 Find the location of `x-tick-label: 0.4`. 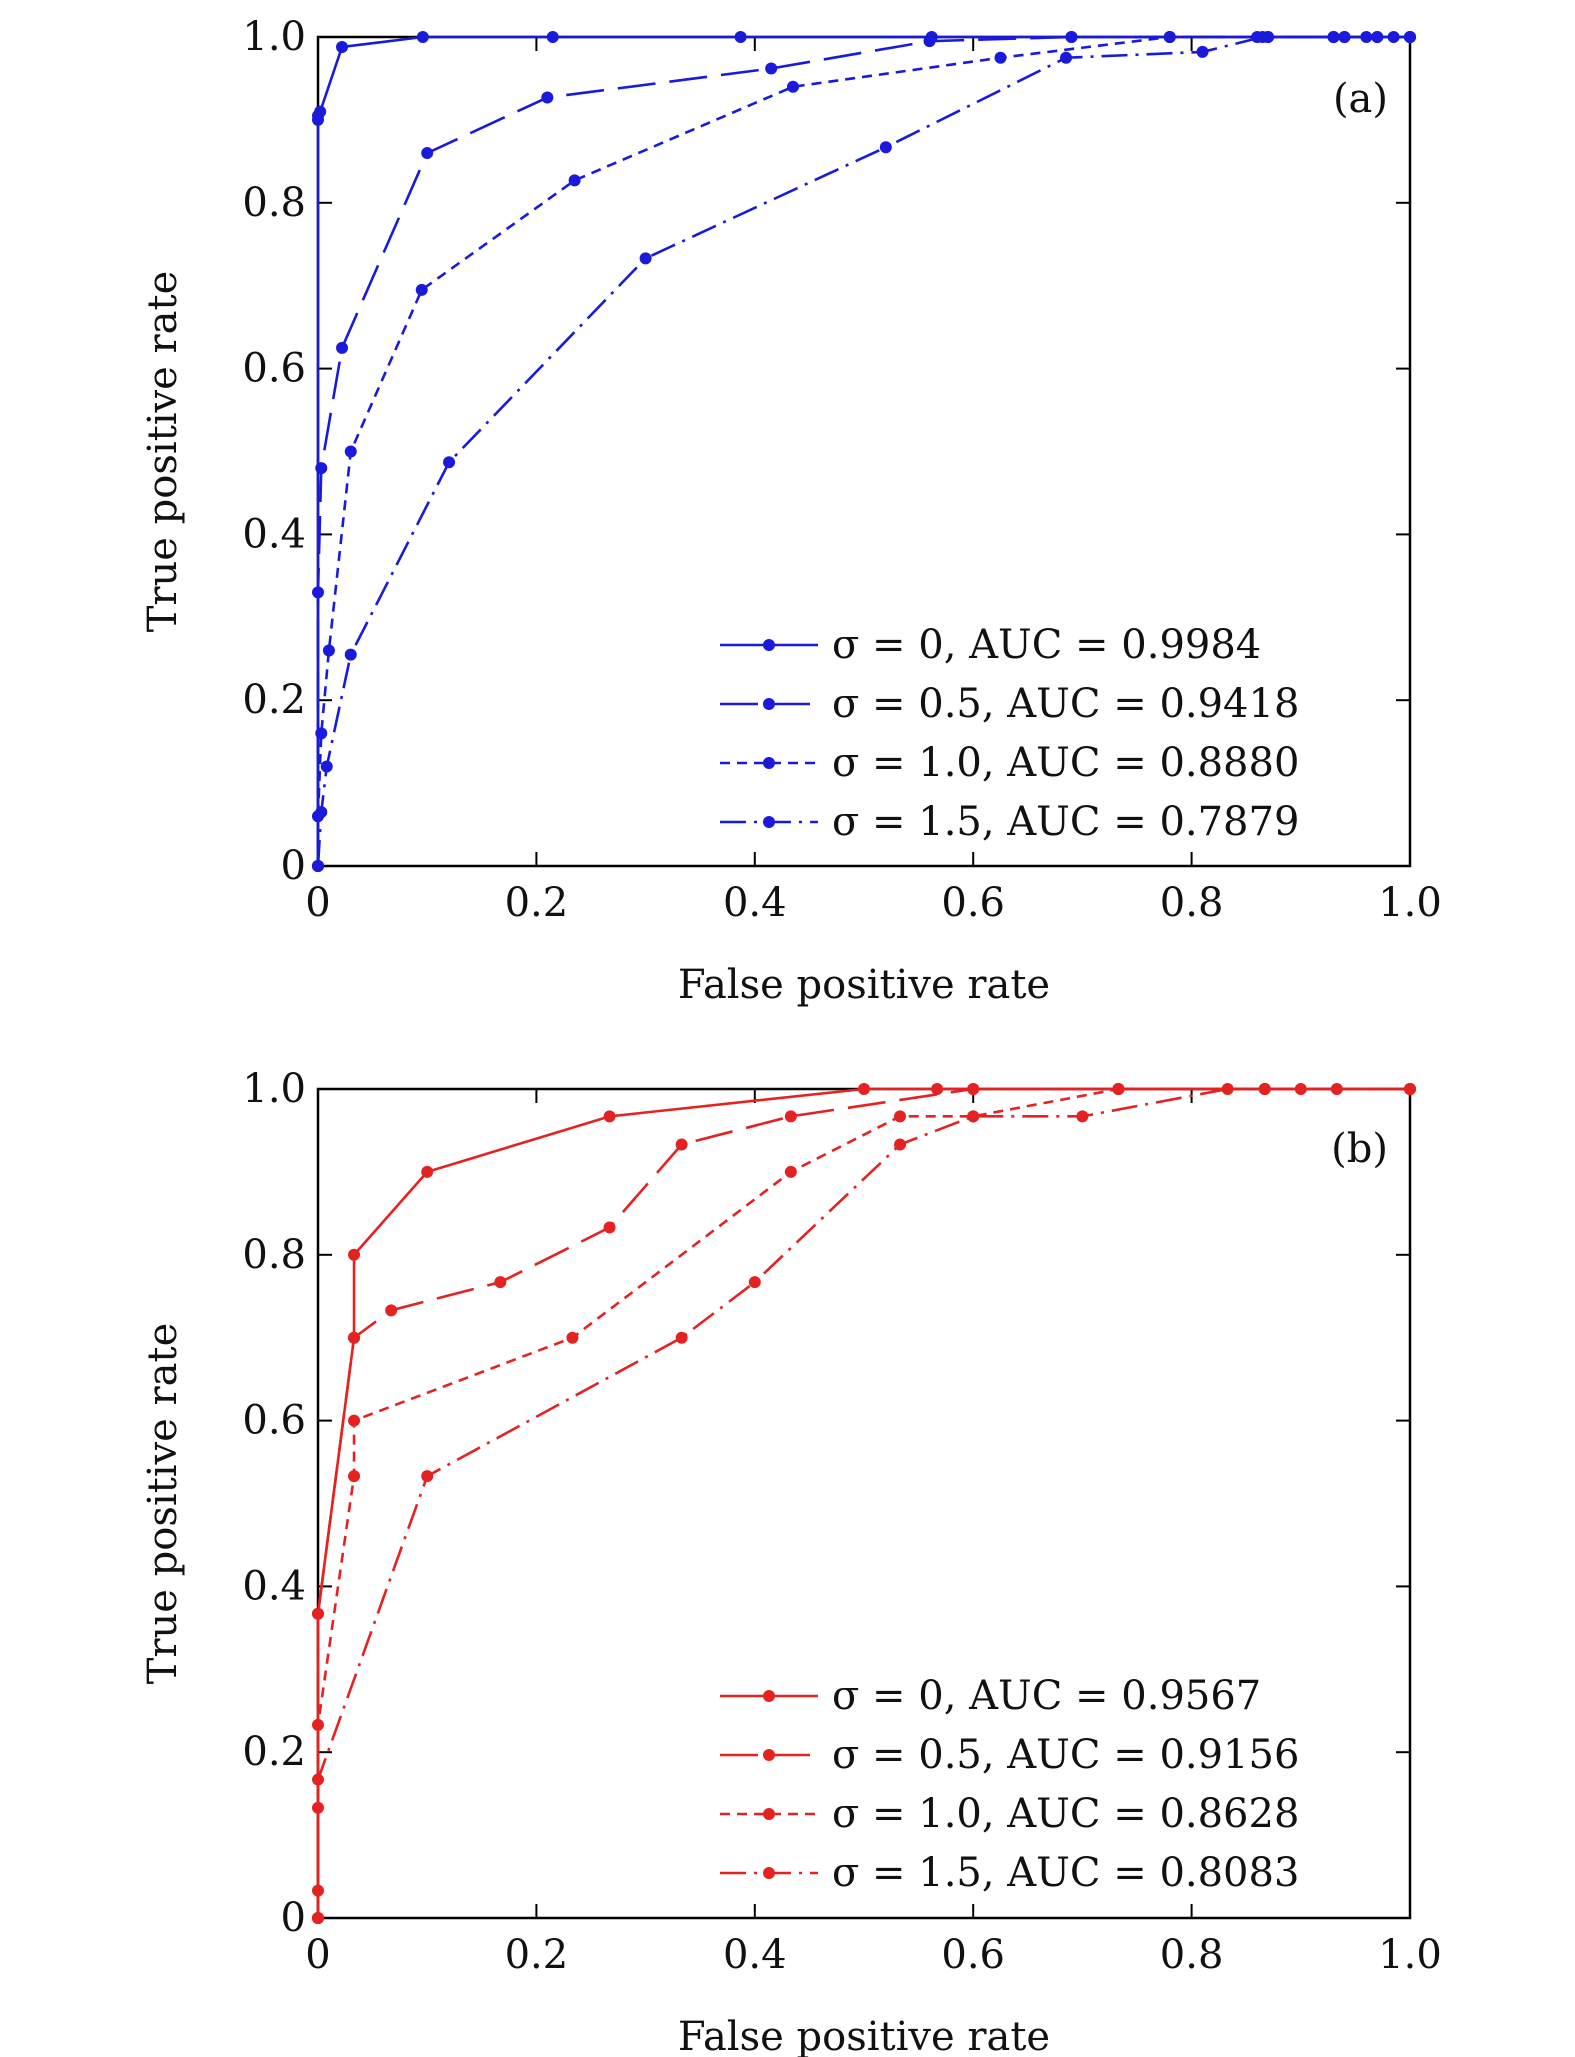

x-tick-label: 0.4 is located at coordinates (755, 903).